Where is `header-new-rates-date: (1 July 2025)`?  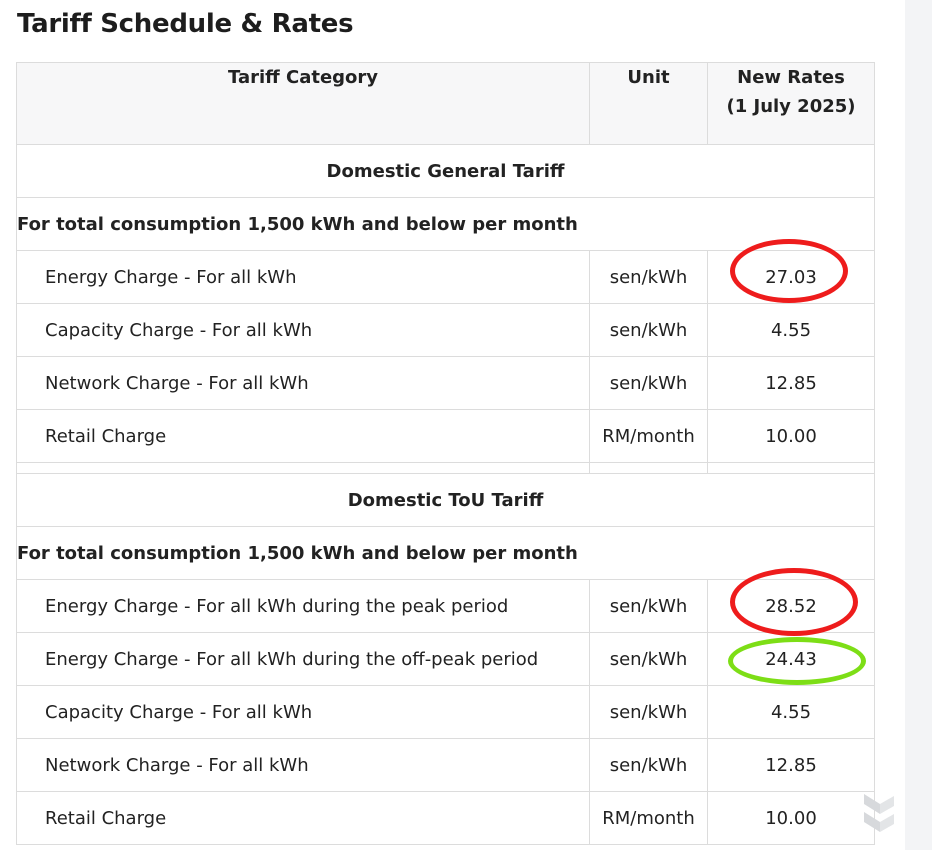 header-new-rates-date: (1 July 2025) is located at coordinates (791, 106).